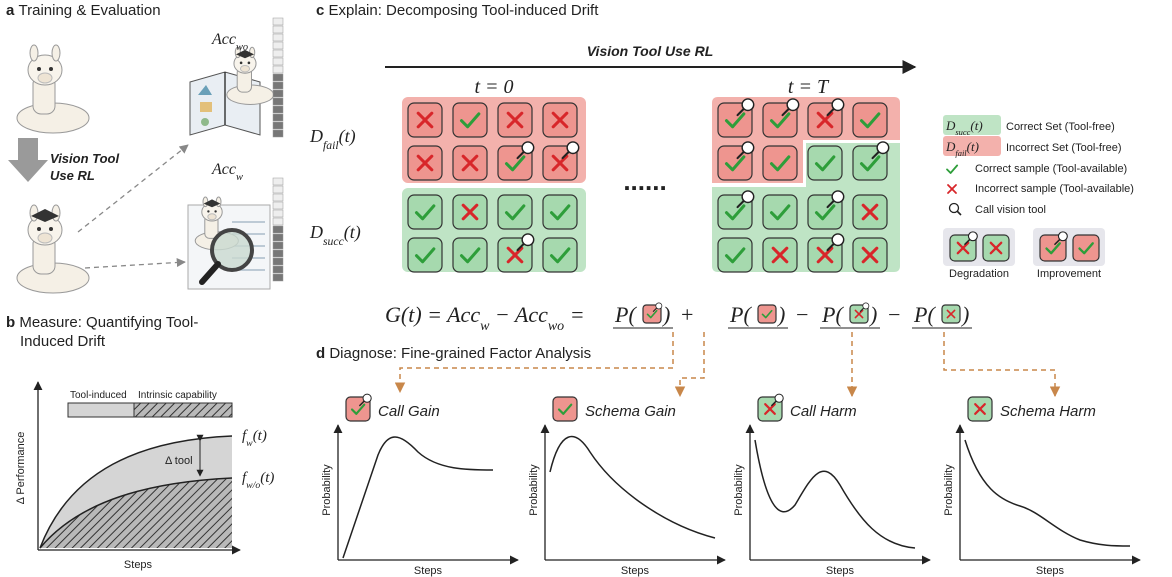  I want to click on set-label: Dsucc(t), so click(335, 235).